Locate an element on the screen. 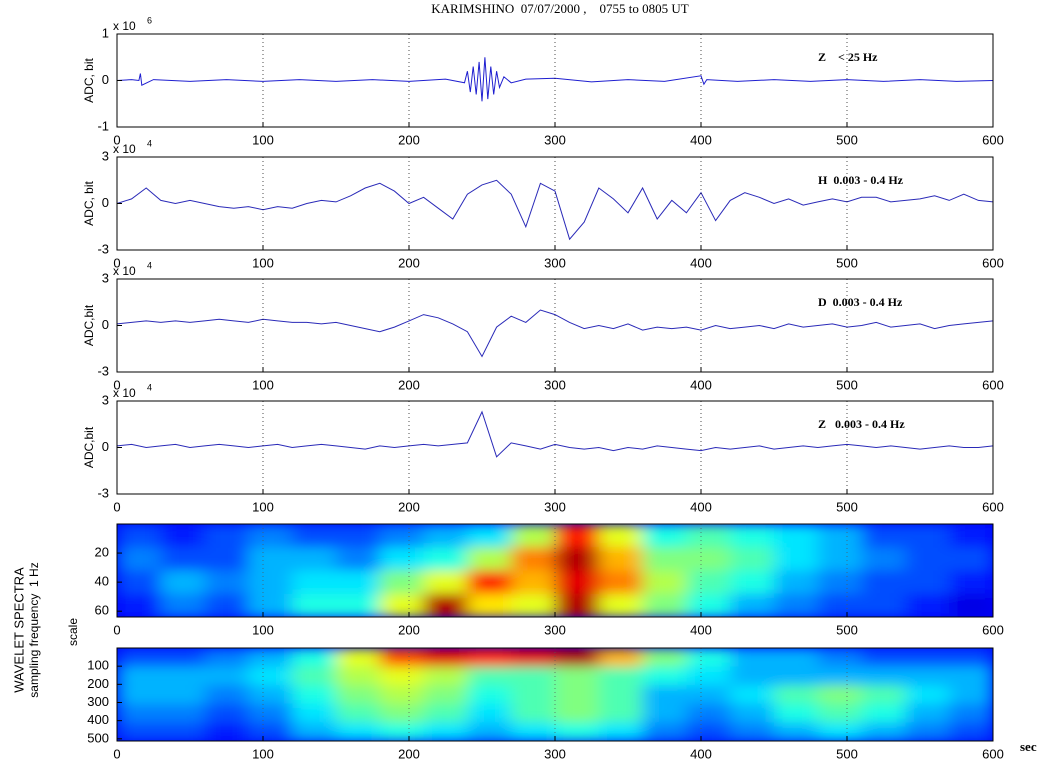  panel-annotation: D 0.003 - 0.4 Hz is located at coordinates (860, 302).